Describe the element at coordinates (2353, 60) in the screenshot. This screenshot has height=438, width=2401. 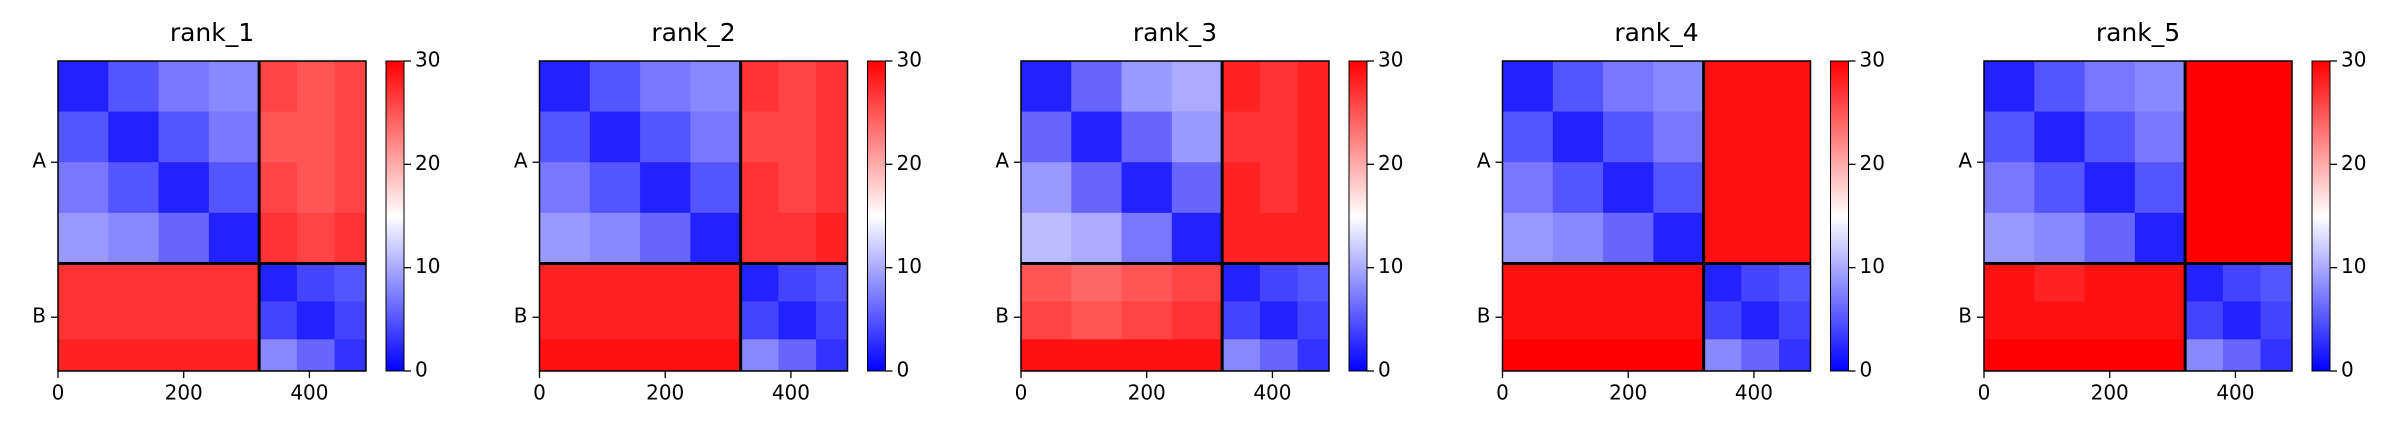
I see `colorbar-tick-label: 30` at that location.